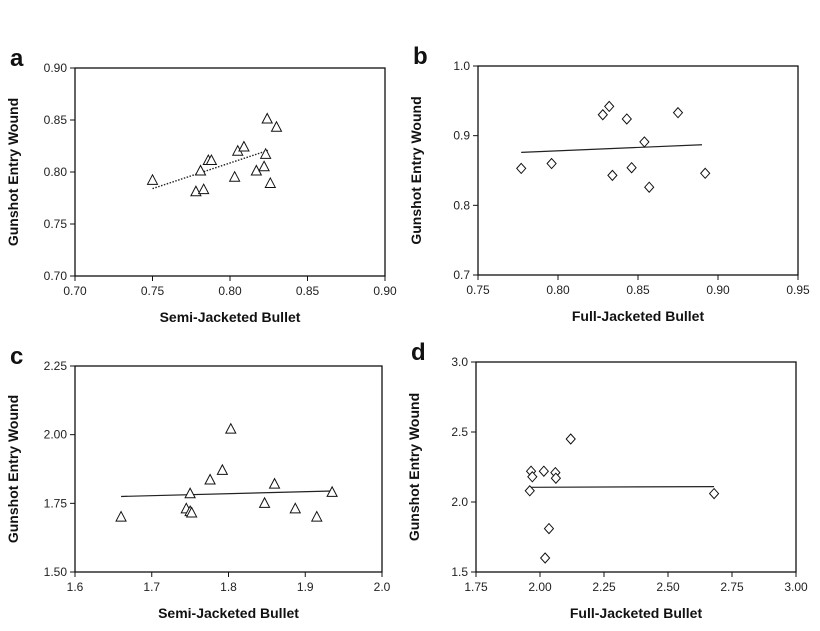 This screenshot has width=820, height=631. Describe the element at coordinates (305, 587) in the screenshot. I see `x-tick-label: 1.9` at that location.